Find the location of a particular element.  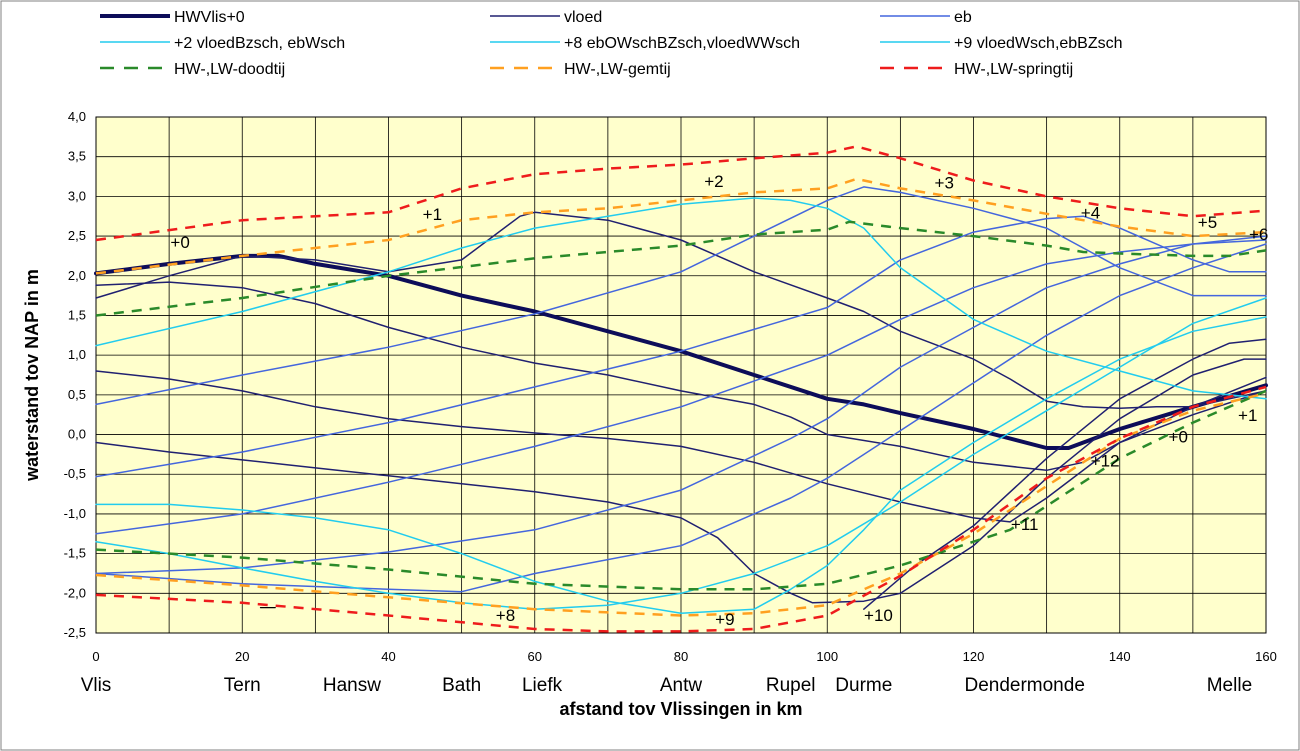

place-label: Vlis is located at coordinates (96, 685).